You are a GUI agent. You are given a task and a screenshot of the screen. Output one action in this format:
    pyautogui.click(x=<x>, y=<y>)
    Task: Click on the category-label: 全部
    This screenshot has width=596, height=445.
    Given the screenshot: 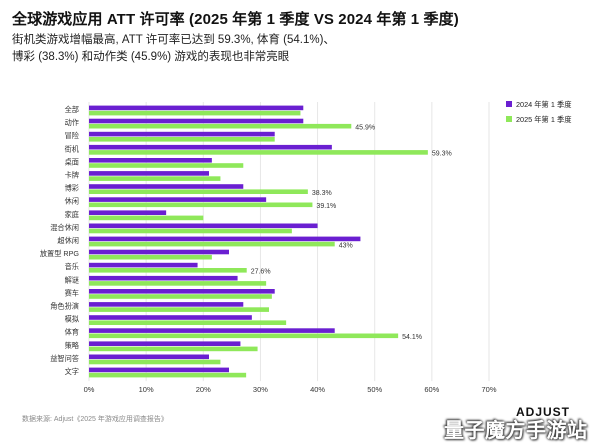 What is the action you would take?
    pyautogui.click(x=72, y=109)
    